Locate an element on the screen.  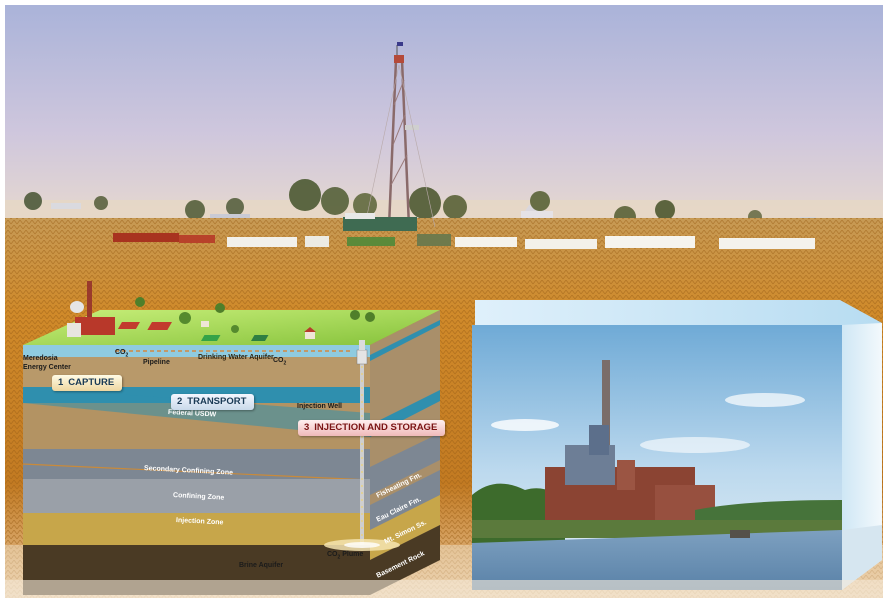
step-injection-callout: 3 INJECTION AND STORAGE is located at coordinates (372, 428).